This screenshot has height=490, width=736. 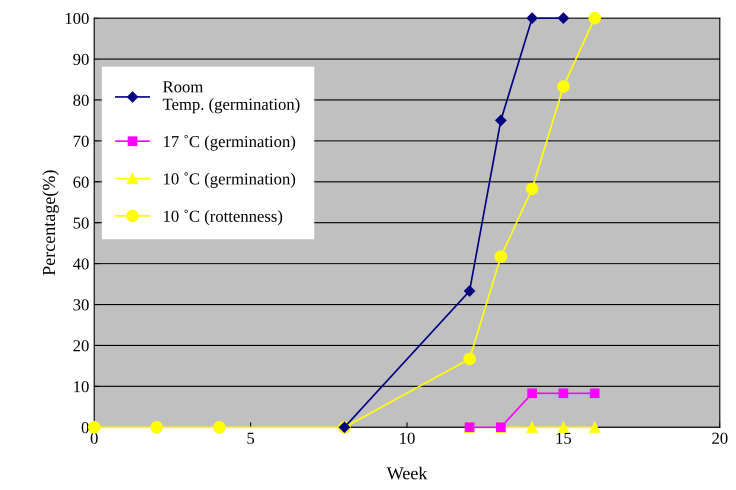 I want to click on y-tick-label: 10, so click(x=81, y=386).